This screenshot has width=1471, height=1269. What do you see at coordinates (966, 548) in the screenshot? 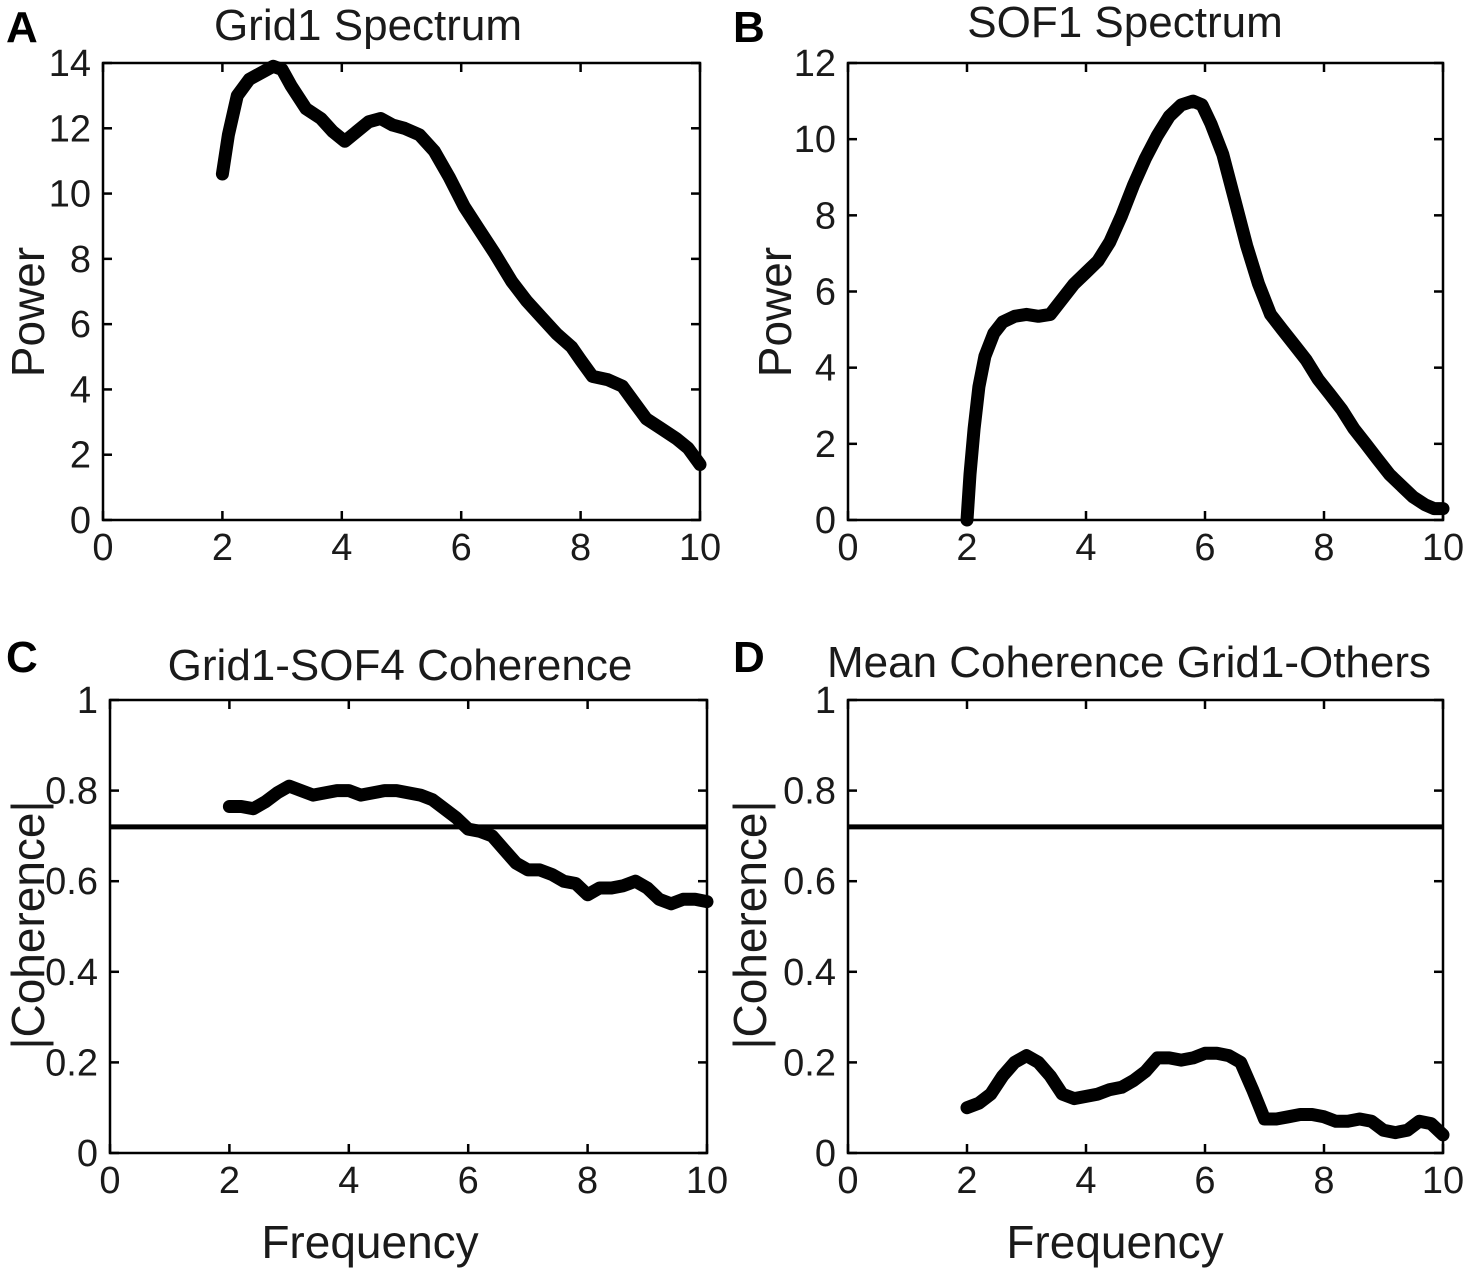
I see `panel-b-xtick-label: 2` at bounding box center [966, 548].